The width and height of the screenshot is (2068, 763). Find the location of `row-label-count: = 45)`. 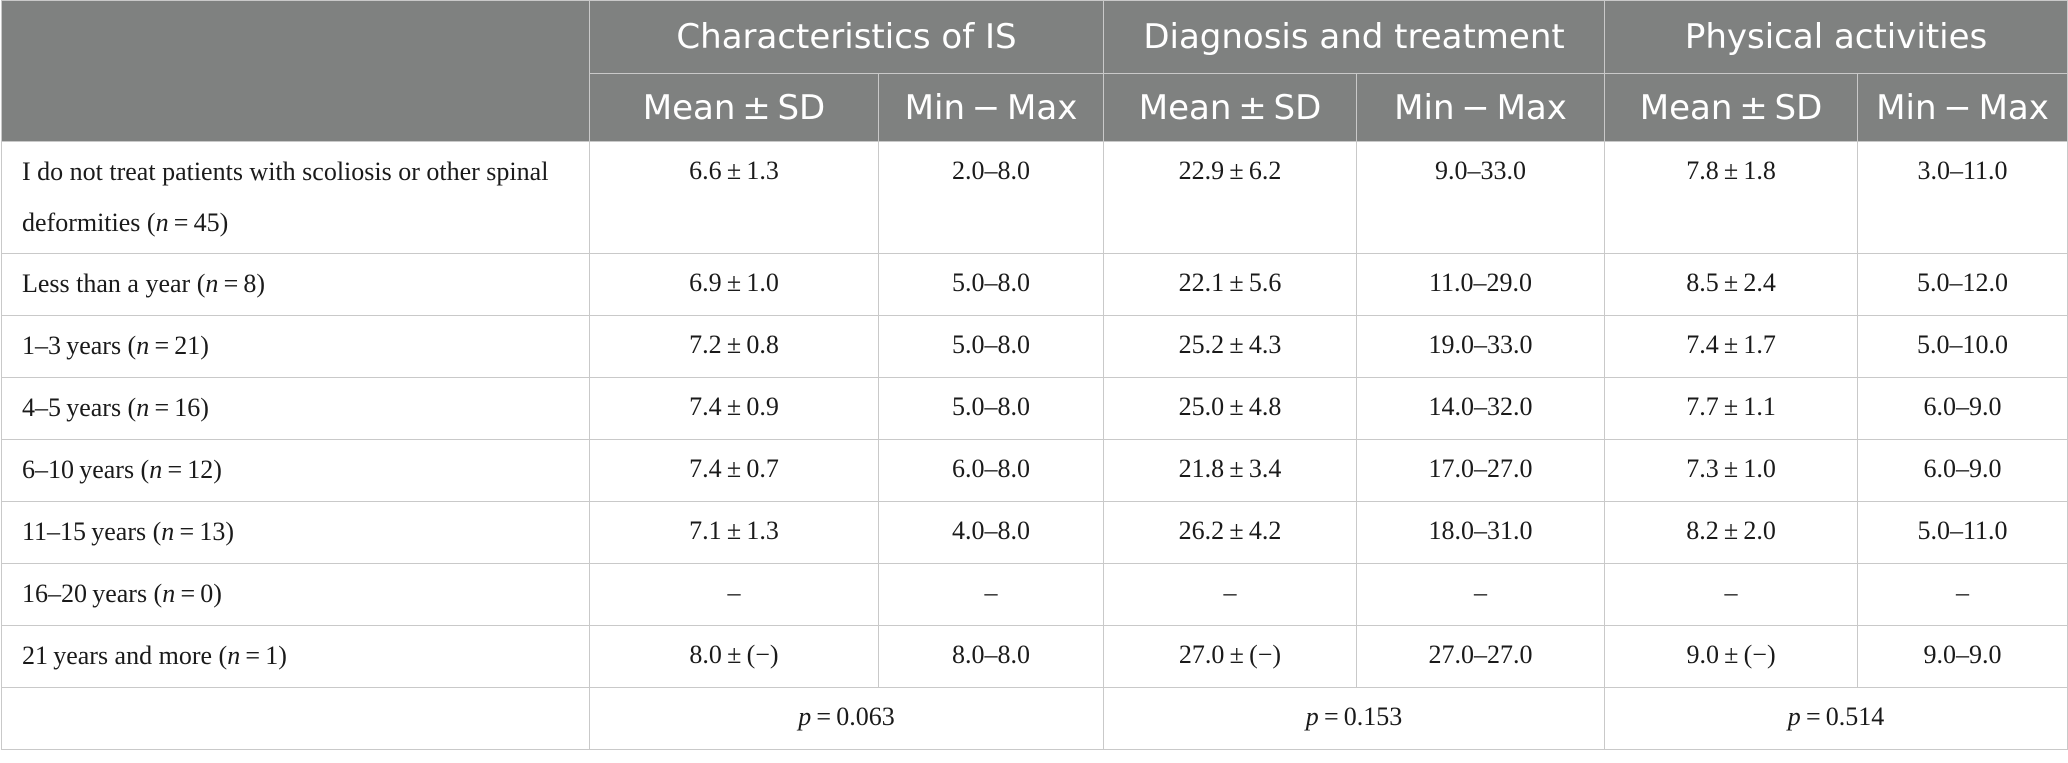

row-label-count: = 45) is located at coordinates (198, 222).